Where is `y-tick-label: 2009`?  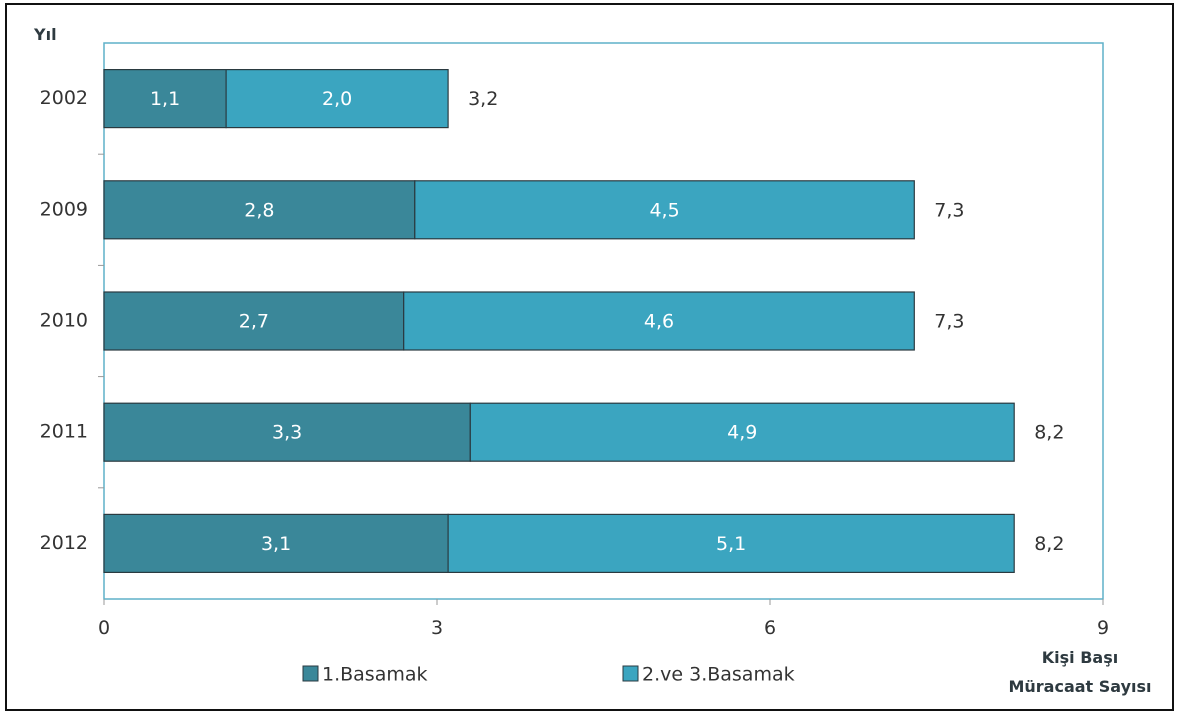 y-tick-label: 2009 is located at coordinates (64, 209).